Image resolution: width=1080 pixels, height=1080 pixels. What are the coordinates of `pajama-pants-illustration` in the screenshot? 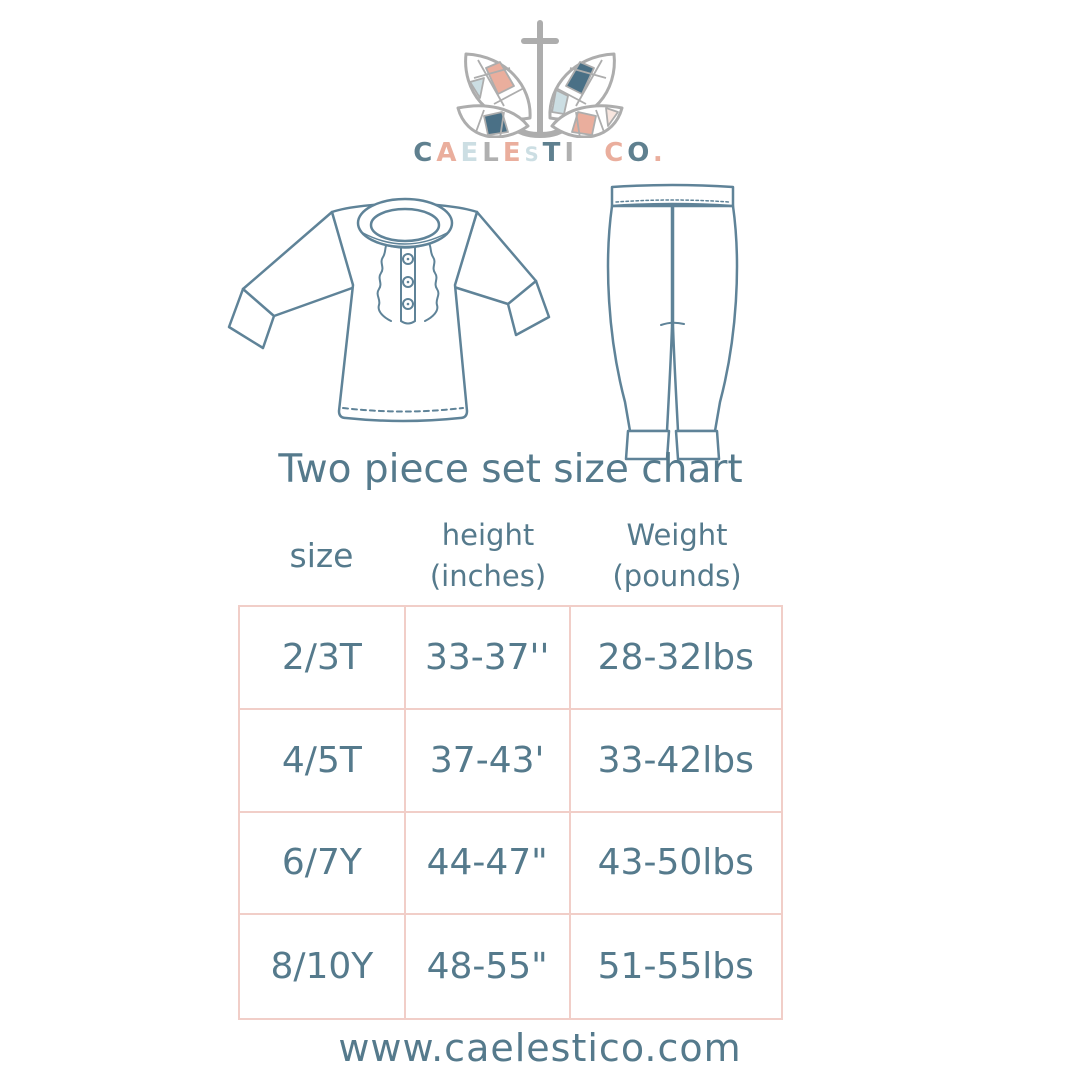 It's located at (672, 322).